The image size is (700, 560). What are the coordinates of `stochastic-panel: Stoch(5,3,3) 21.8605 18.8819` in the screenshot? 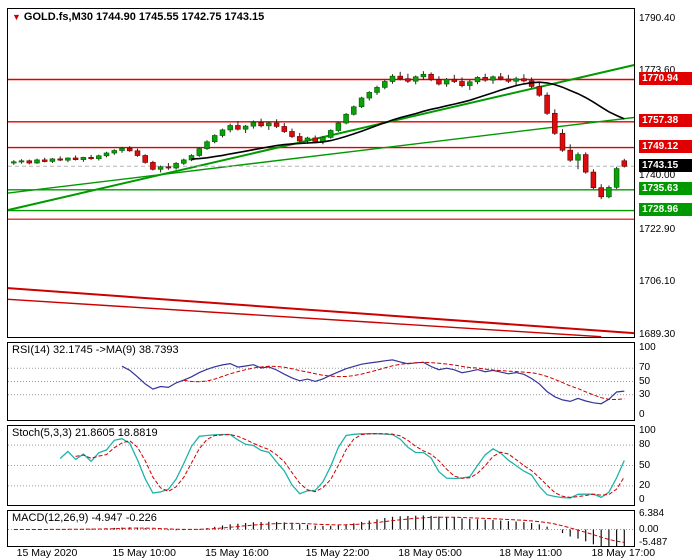 It's located at (321, 465).